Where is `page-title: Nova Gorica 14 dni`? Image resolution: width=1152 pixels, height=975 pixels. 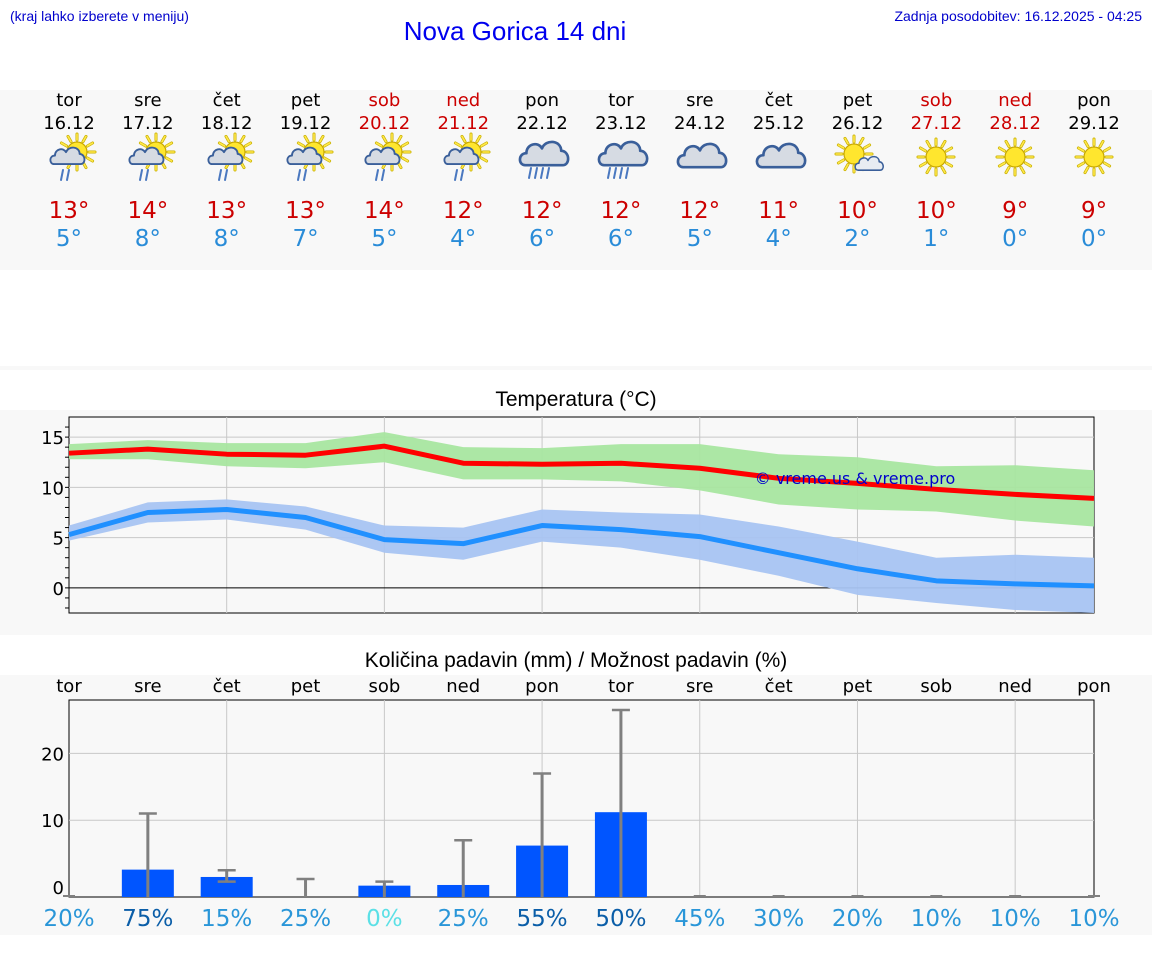
page-title: Nova Gorica 14 dni is located at coordinates (515, 31).